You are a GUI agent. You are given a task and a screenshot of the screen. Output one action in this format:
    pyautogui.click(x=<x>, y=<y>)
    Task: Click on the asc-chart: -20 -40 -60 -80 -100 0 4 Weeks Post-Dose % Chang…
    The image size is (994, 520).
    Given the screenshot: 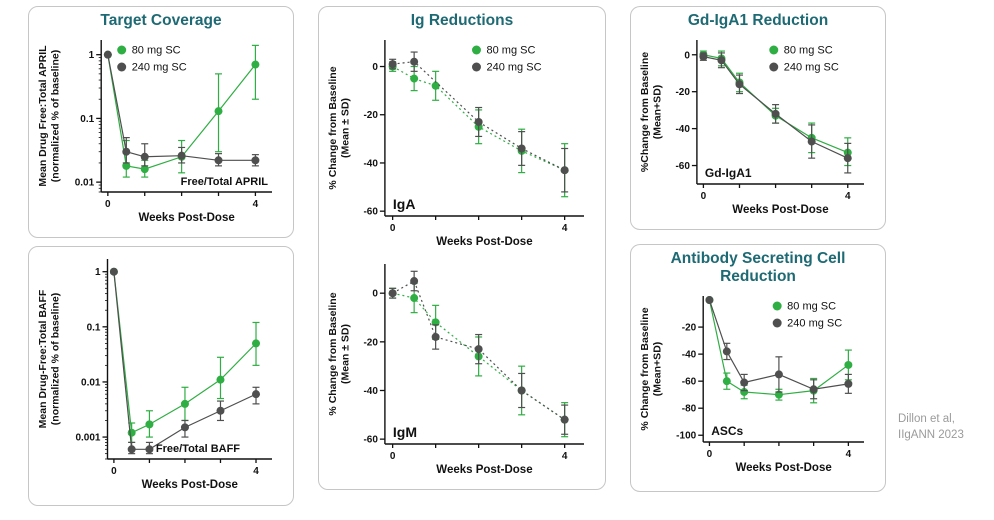 What is the action you would take?
    pyautogui.click(x=758, y=383)
    